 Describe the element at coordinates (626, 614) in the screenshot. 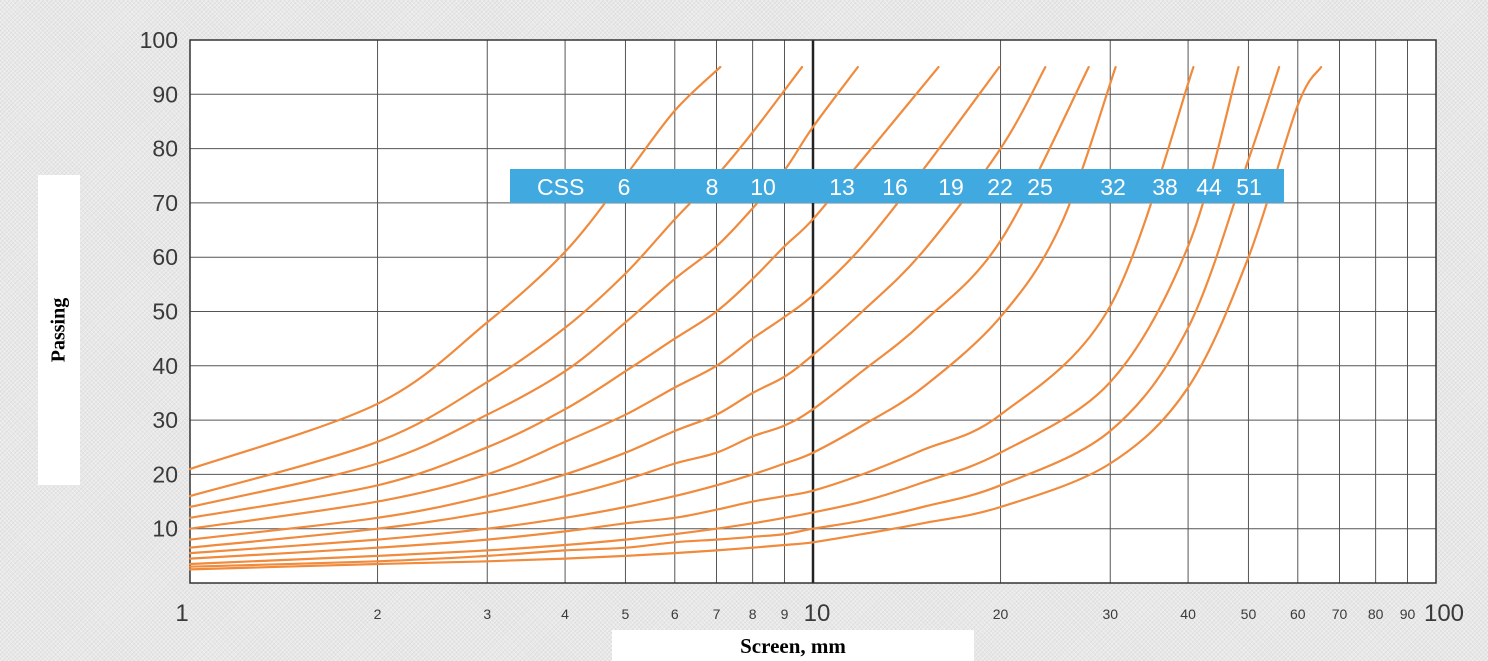

I see `x-tick-label: 5` at that location.